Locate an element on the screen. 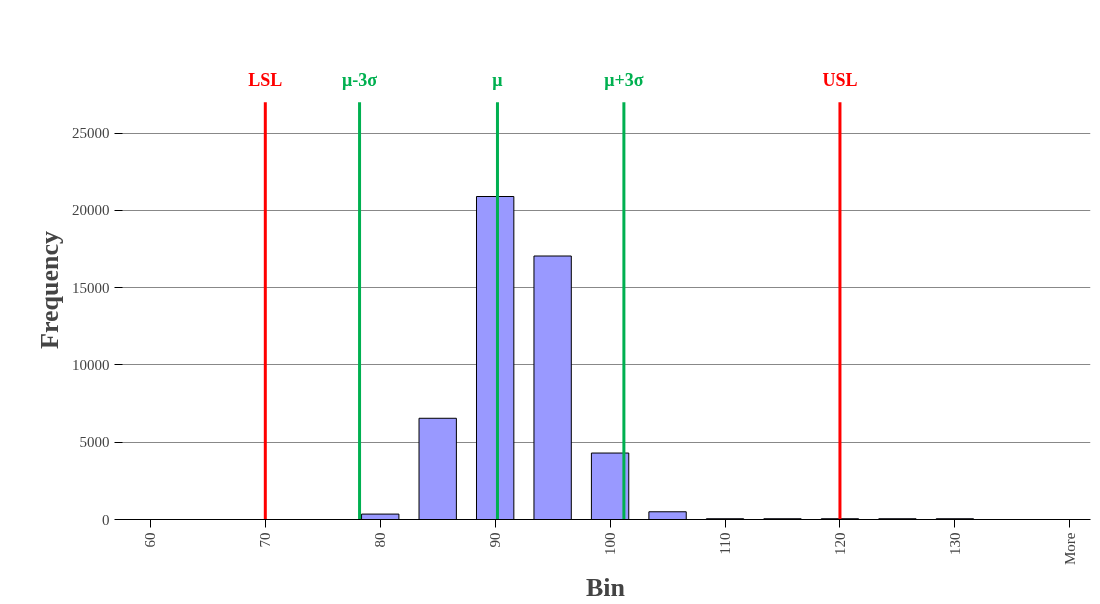 This screenshot has height=604, width=1100. y-tick-label: 5000 is located at coordinates (94, 442).